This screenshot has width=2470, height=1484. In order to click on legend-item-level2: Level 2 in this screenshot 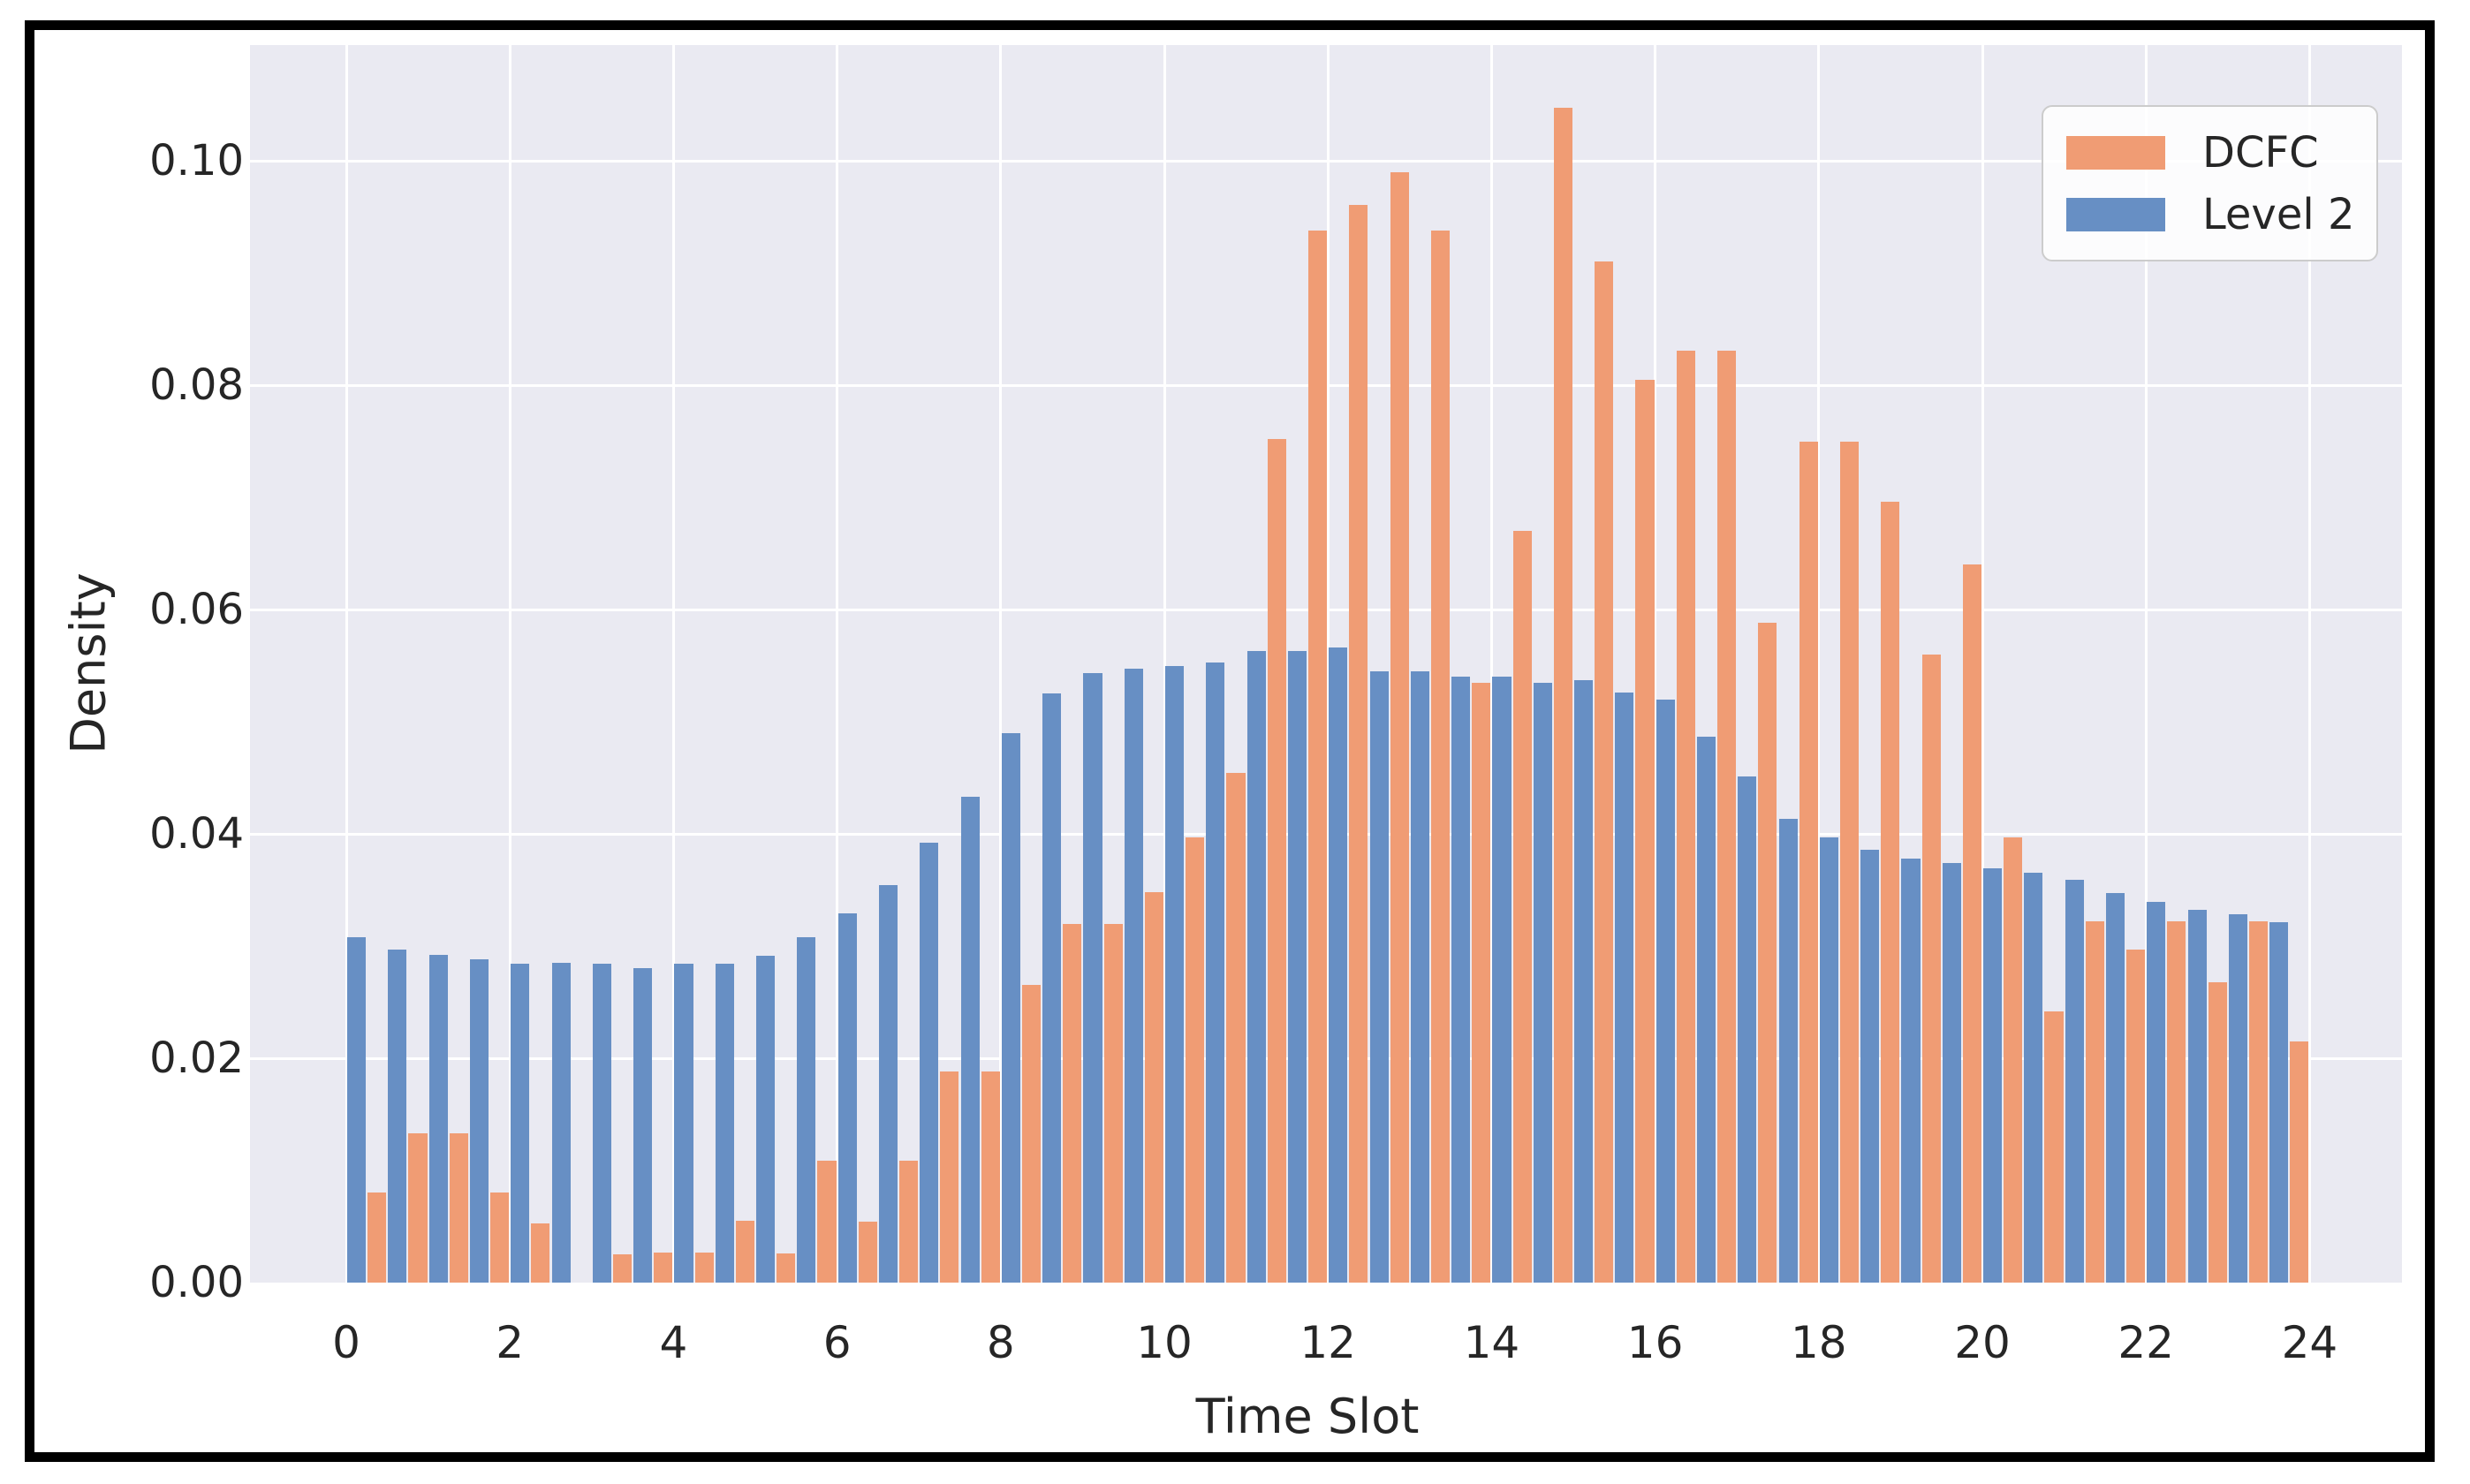, I will do `click(2221, 214)`.